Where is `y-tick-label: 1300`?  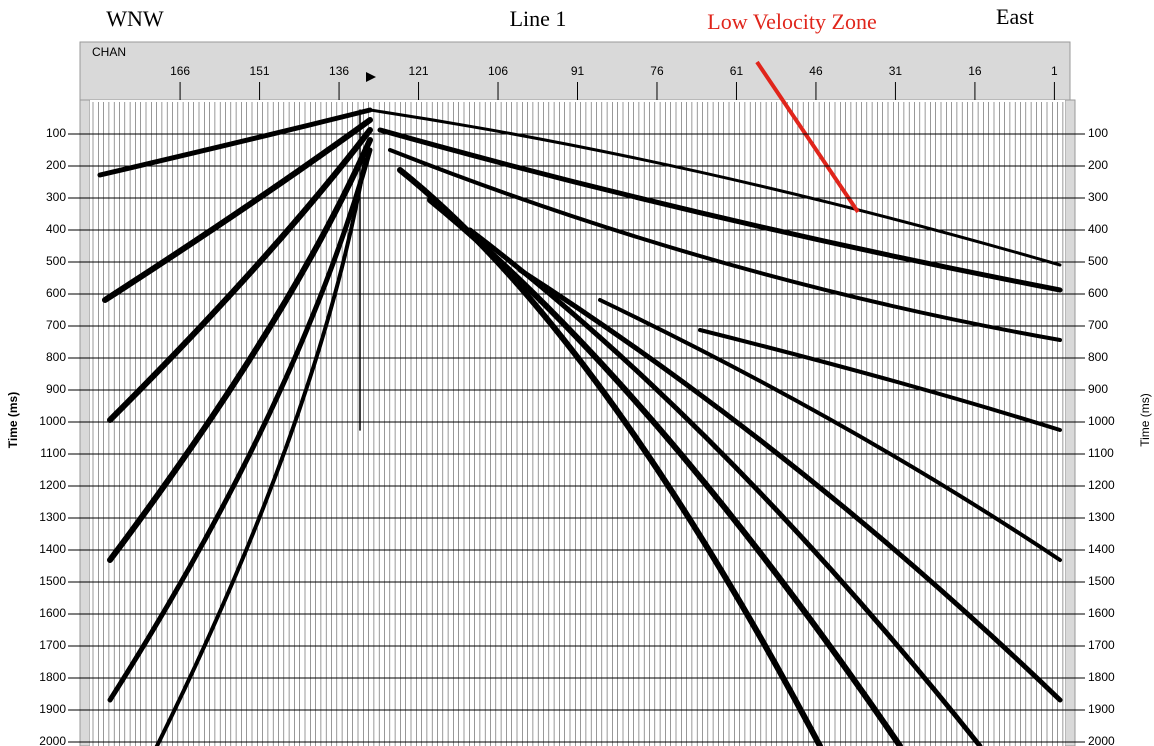 y-tick-label: 1300 is located at coordinates (52, 517).